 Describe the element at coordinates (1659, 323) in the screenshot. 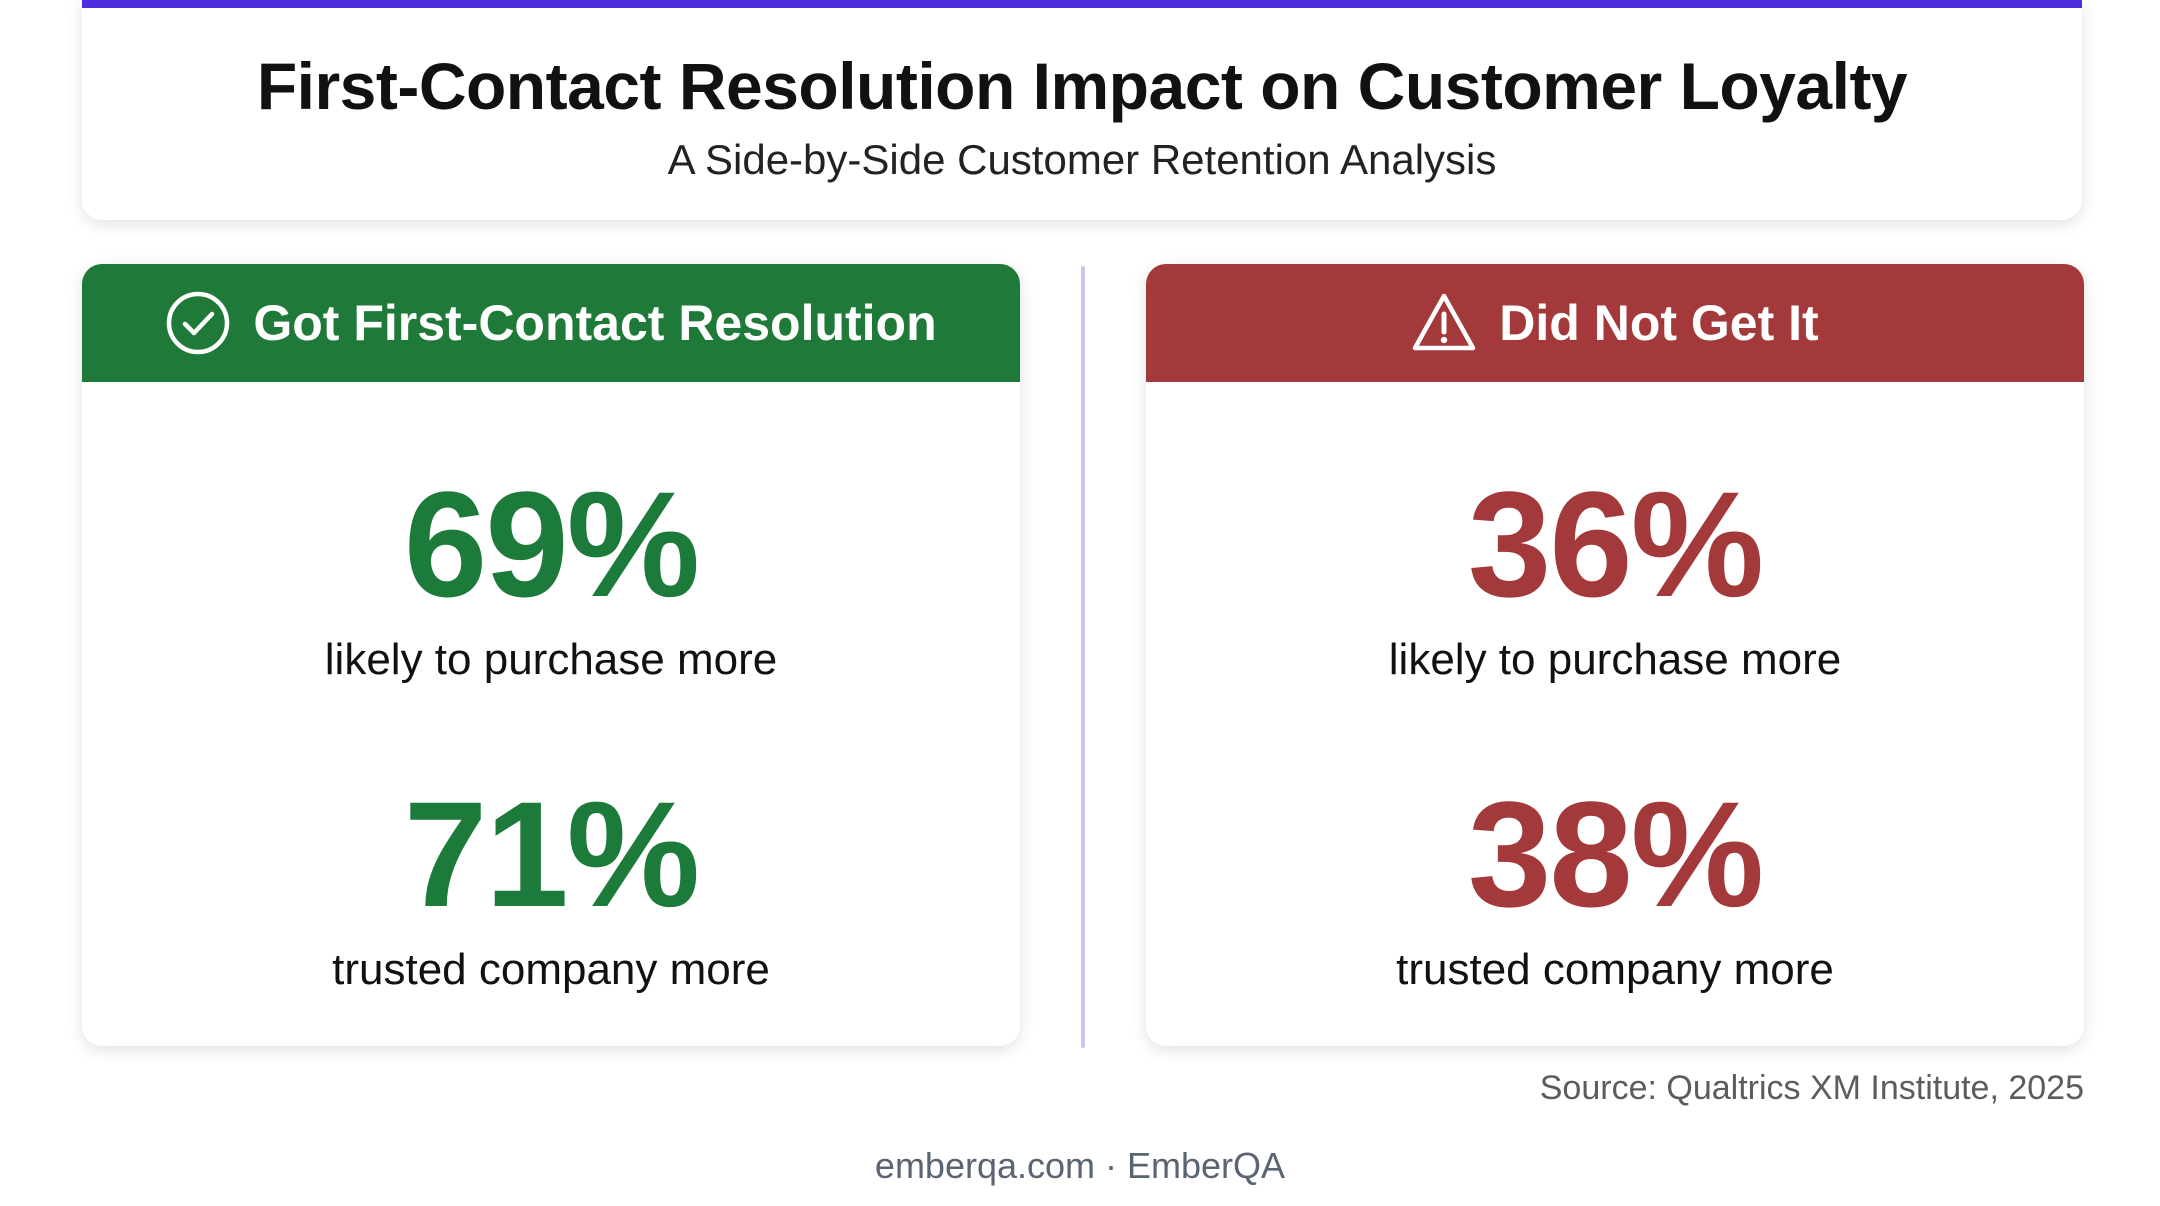

I see `panel-title: Did Not Get It` at that location.